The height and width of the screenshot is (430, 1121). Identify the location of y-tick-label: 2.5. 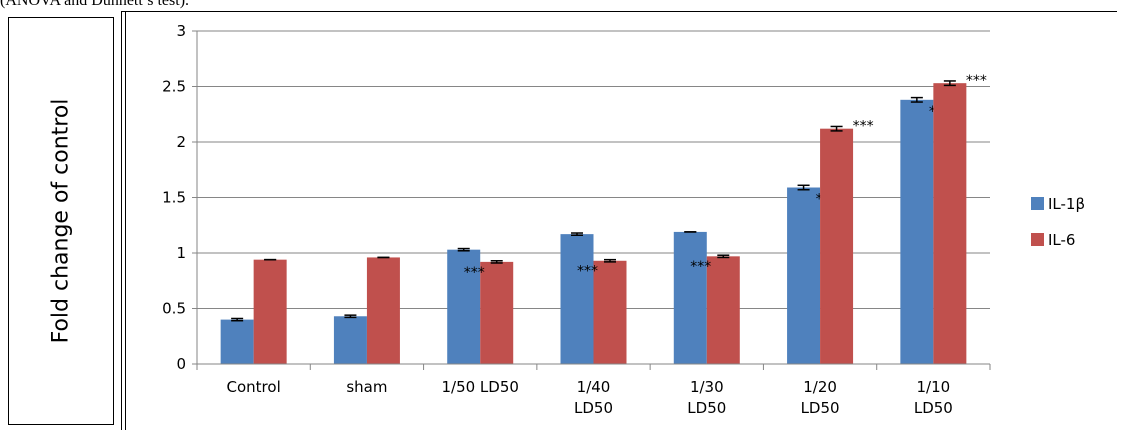
(174, 87).